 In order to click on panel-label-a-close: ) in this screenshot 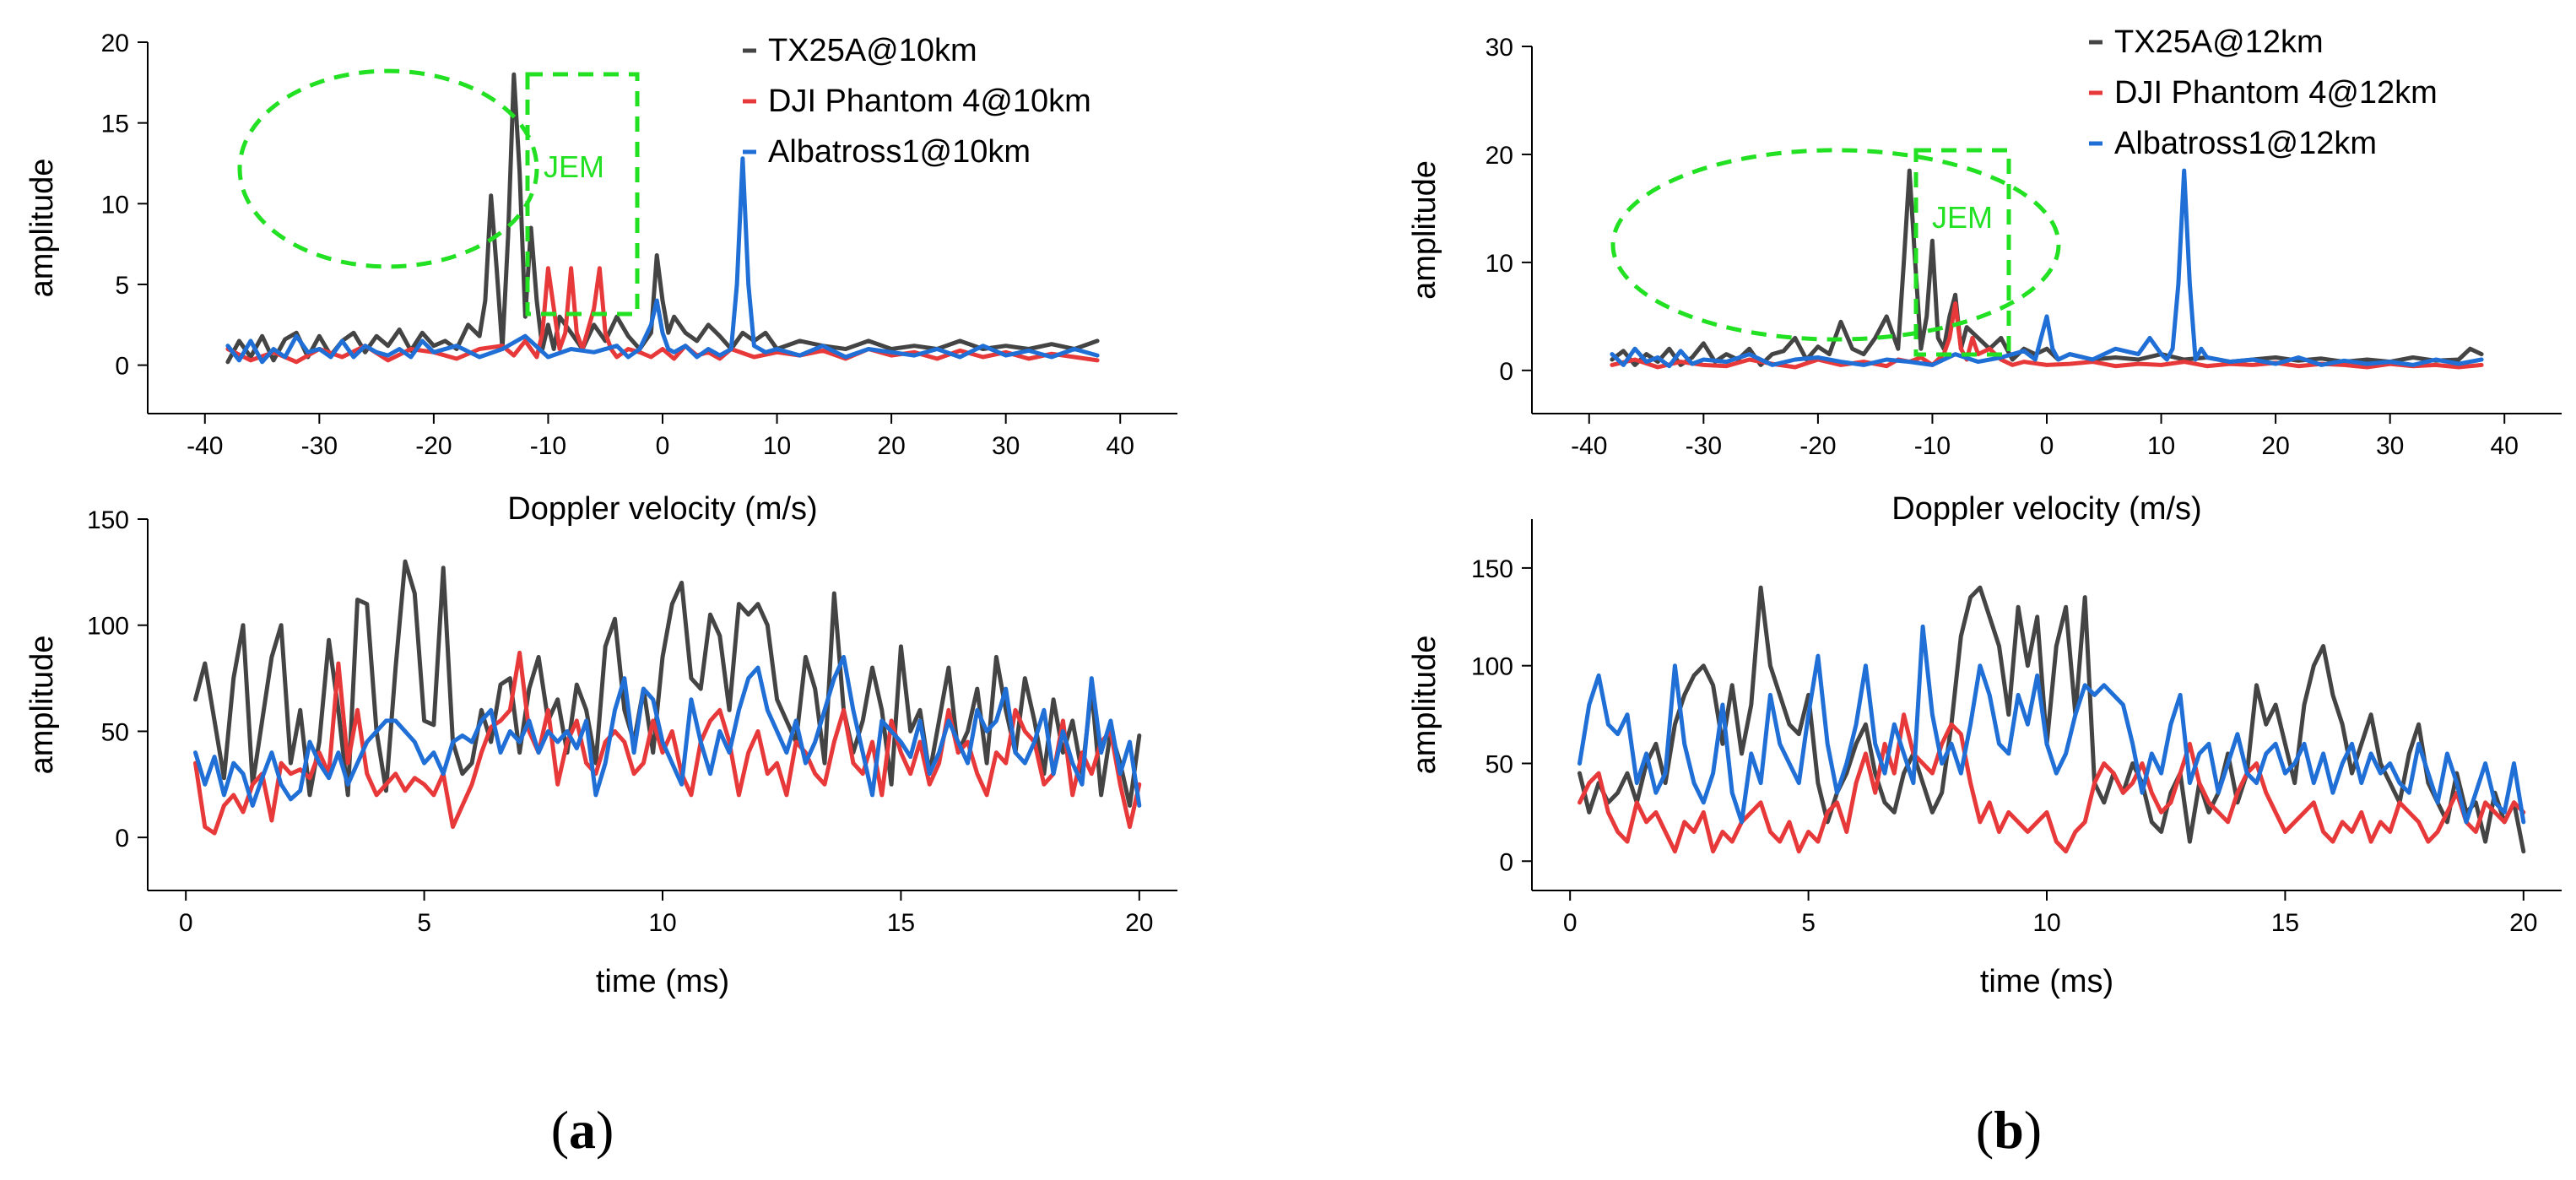, I will do `click(605, 1130)`.